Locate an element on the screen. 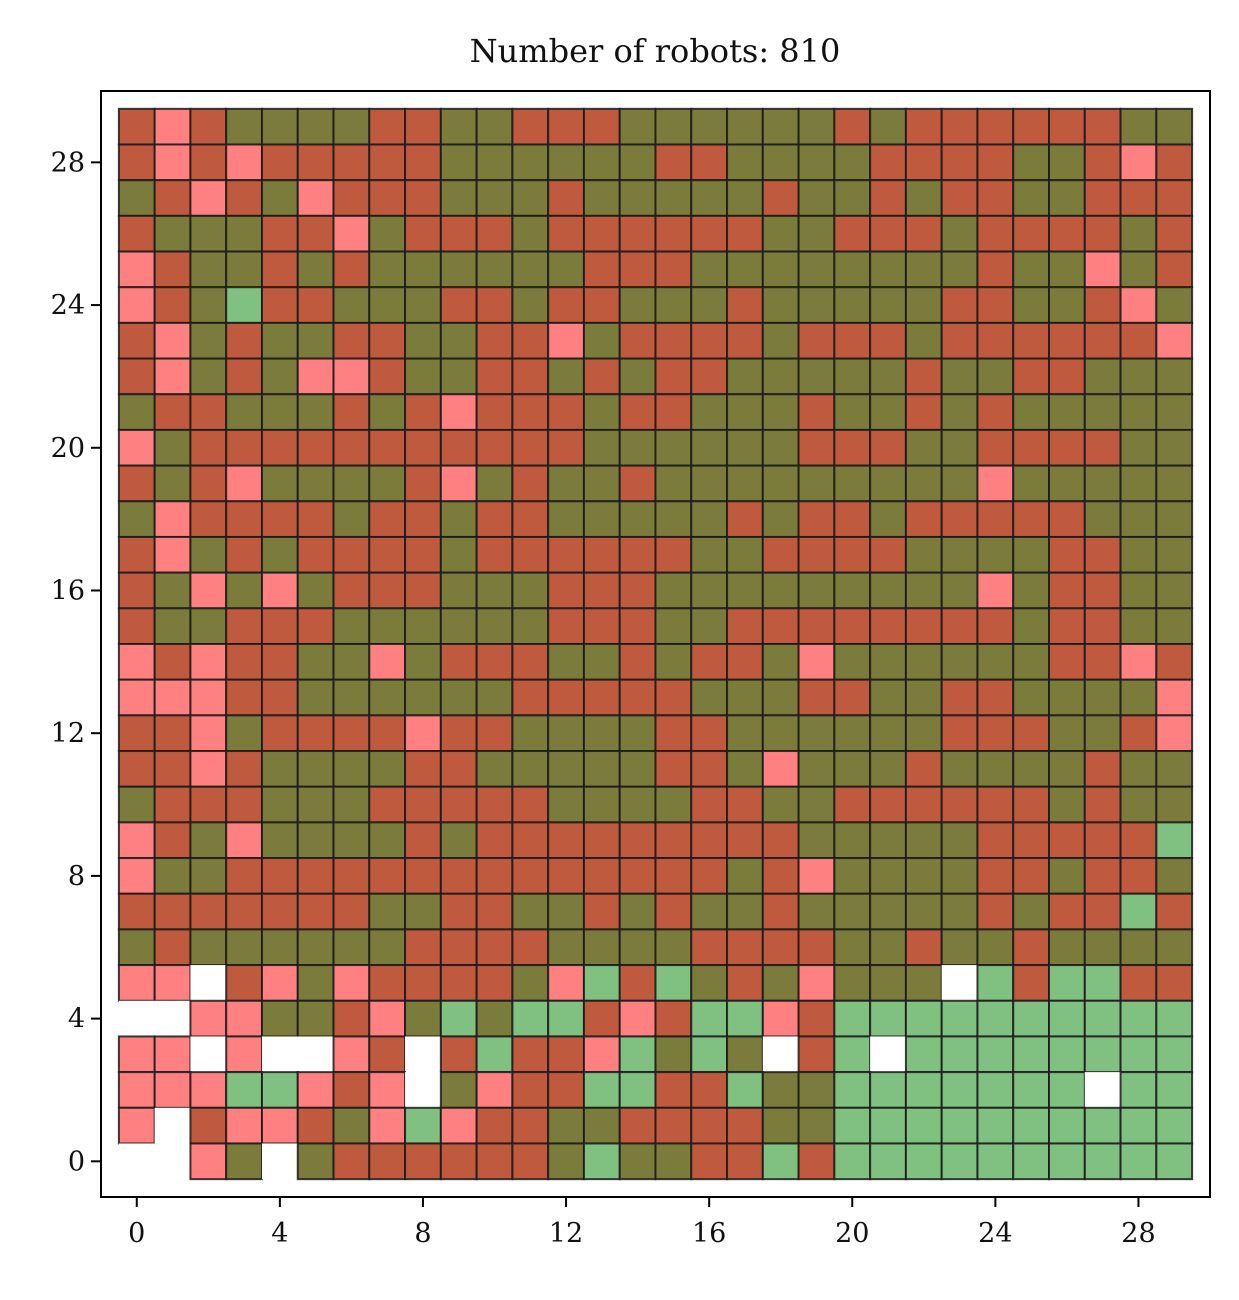 This screenshot has height=1300, width=1239. cell-red-x10-y7 is located at coordinates (494, 911).